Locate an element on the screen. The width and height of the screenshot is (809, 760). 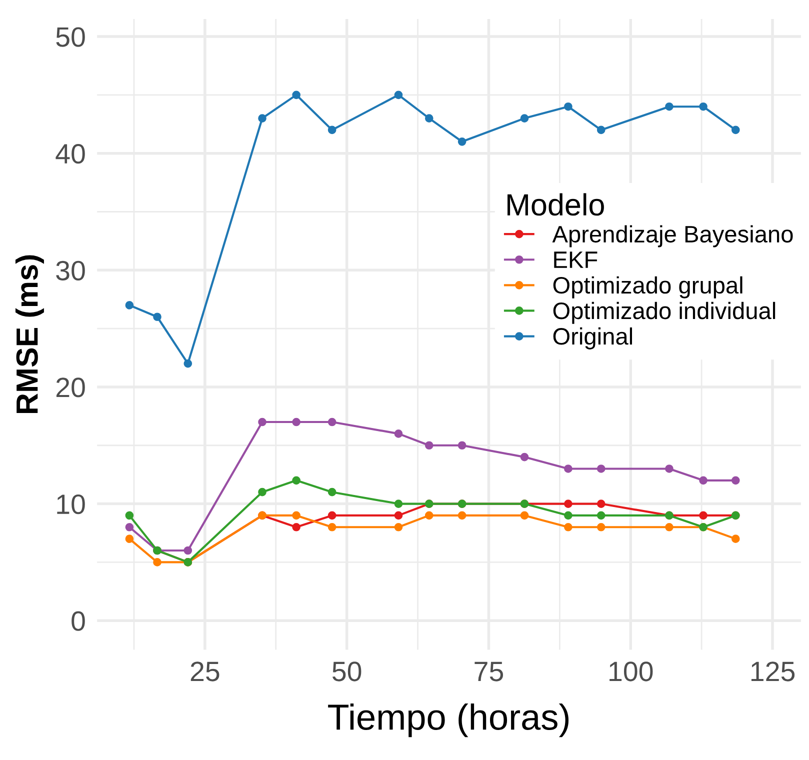
x-axis-title: Tiempo (horas) is located at coordinates (448, 720).